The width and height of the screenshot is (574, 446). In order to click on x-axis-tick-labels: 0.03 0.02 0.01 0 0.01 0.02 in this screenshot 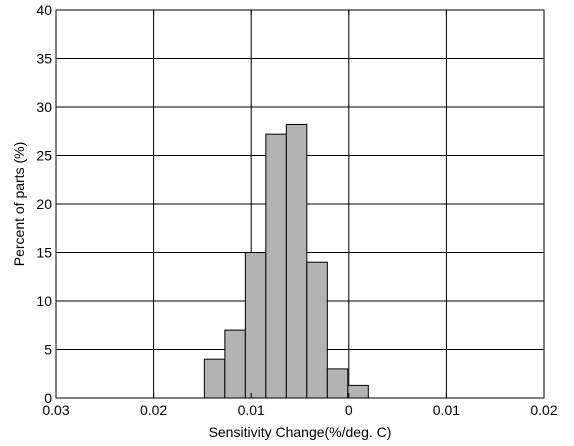, I will do `click(299, 410)`.